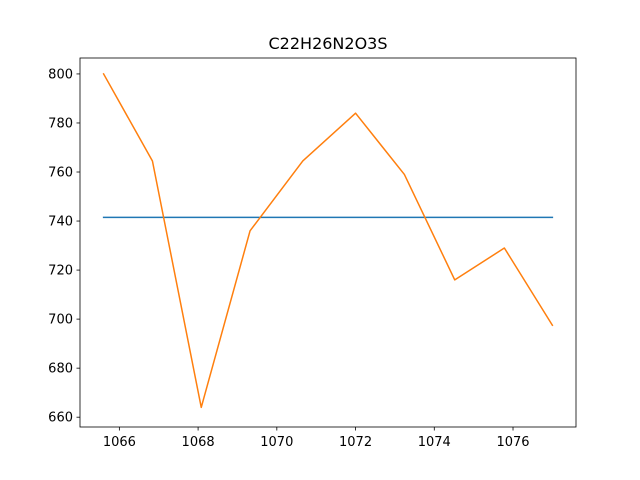 Image resolution: width=640 pixels, height=480 pixels. What do you see at coordinates (60, 271) in the screenshot?
I see `y-tick-label: 720` at bounding box center [60, 271].